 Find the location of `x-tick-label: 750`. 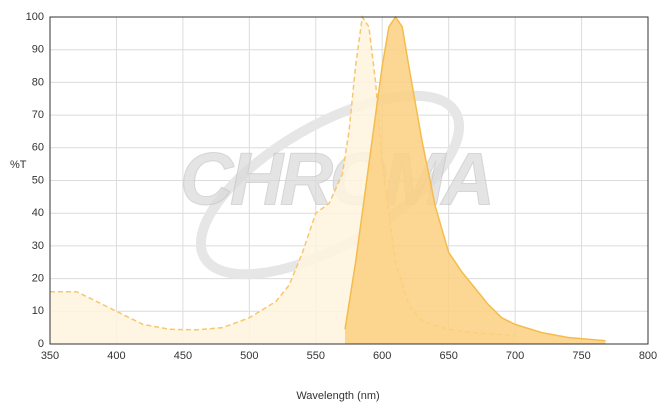

x-tick-label: 750 is located at coordinates (581, 356).